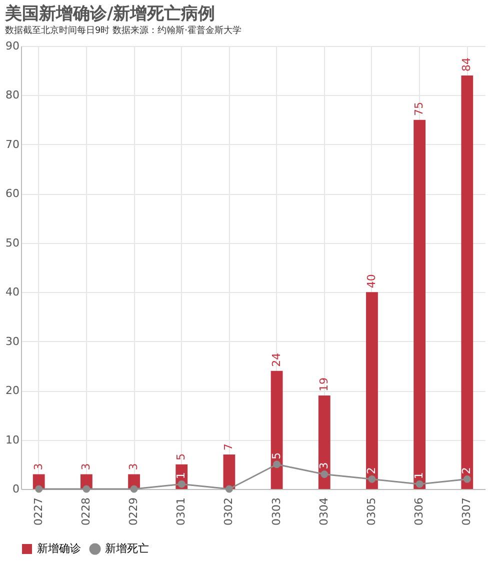 This screenshot has width=500, height=572. Describe the element at coordinates (276, 359) in the screenshot. I see `data-label: 24` at that location.